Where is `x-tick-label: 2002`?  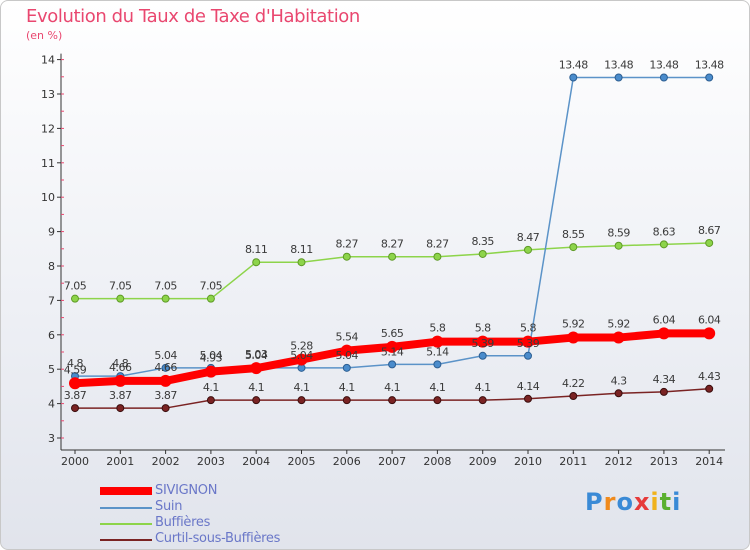
x-tick-label: 2002 is located at coordinates (166, 461).